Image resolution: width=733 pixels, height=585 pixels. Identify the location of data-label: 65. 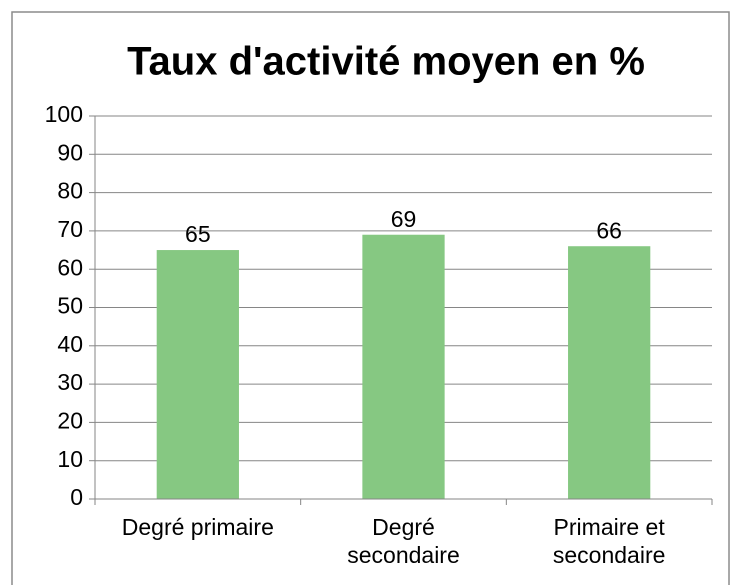
(198, 234).